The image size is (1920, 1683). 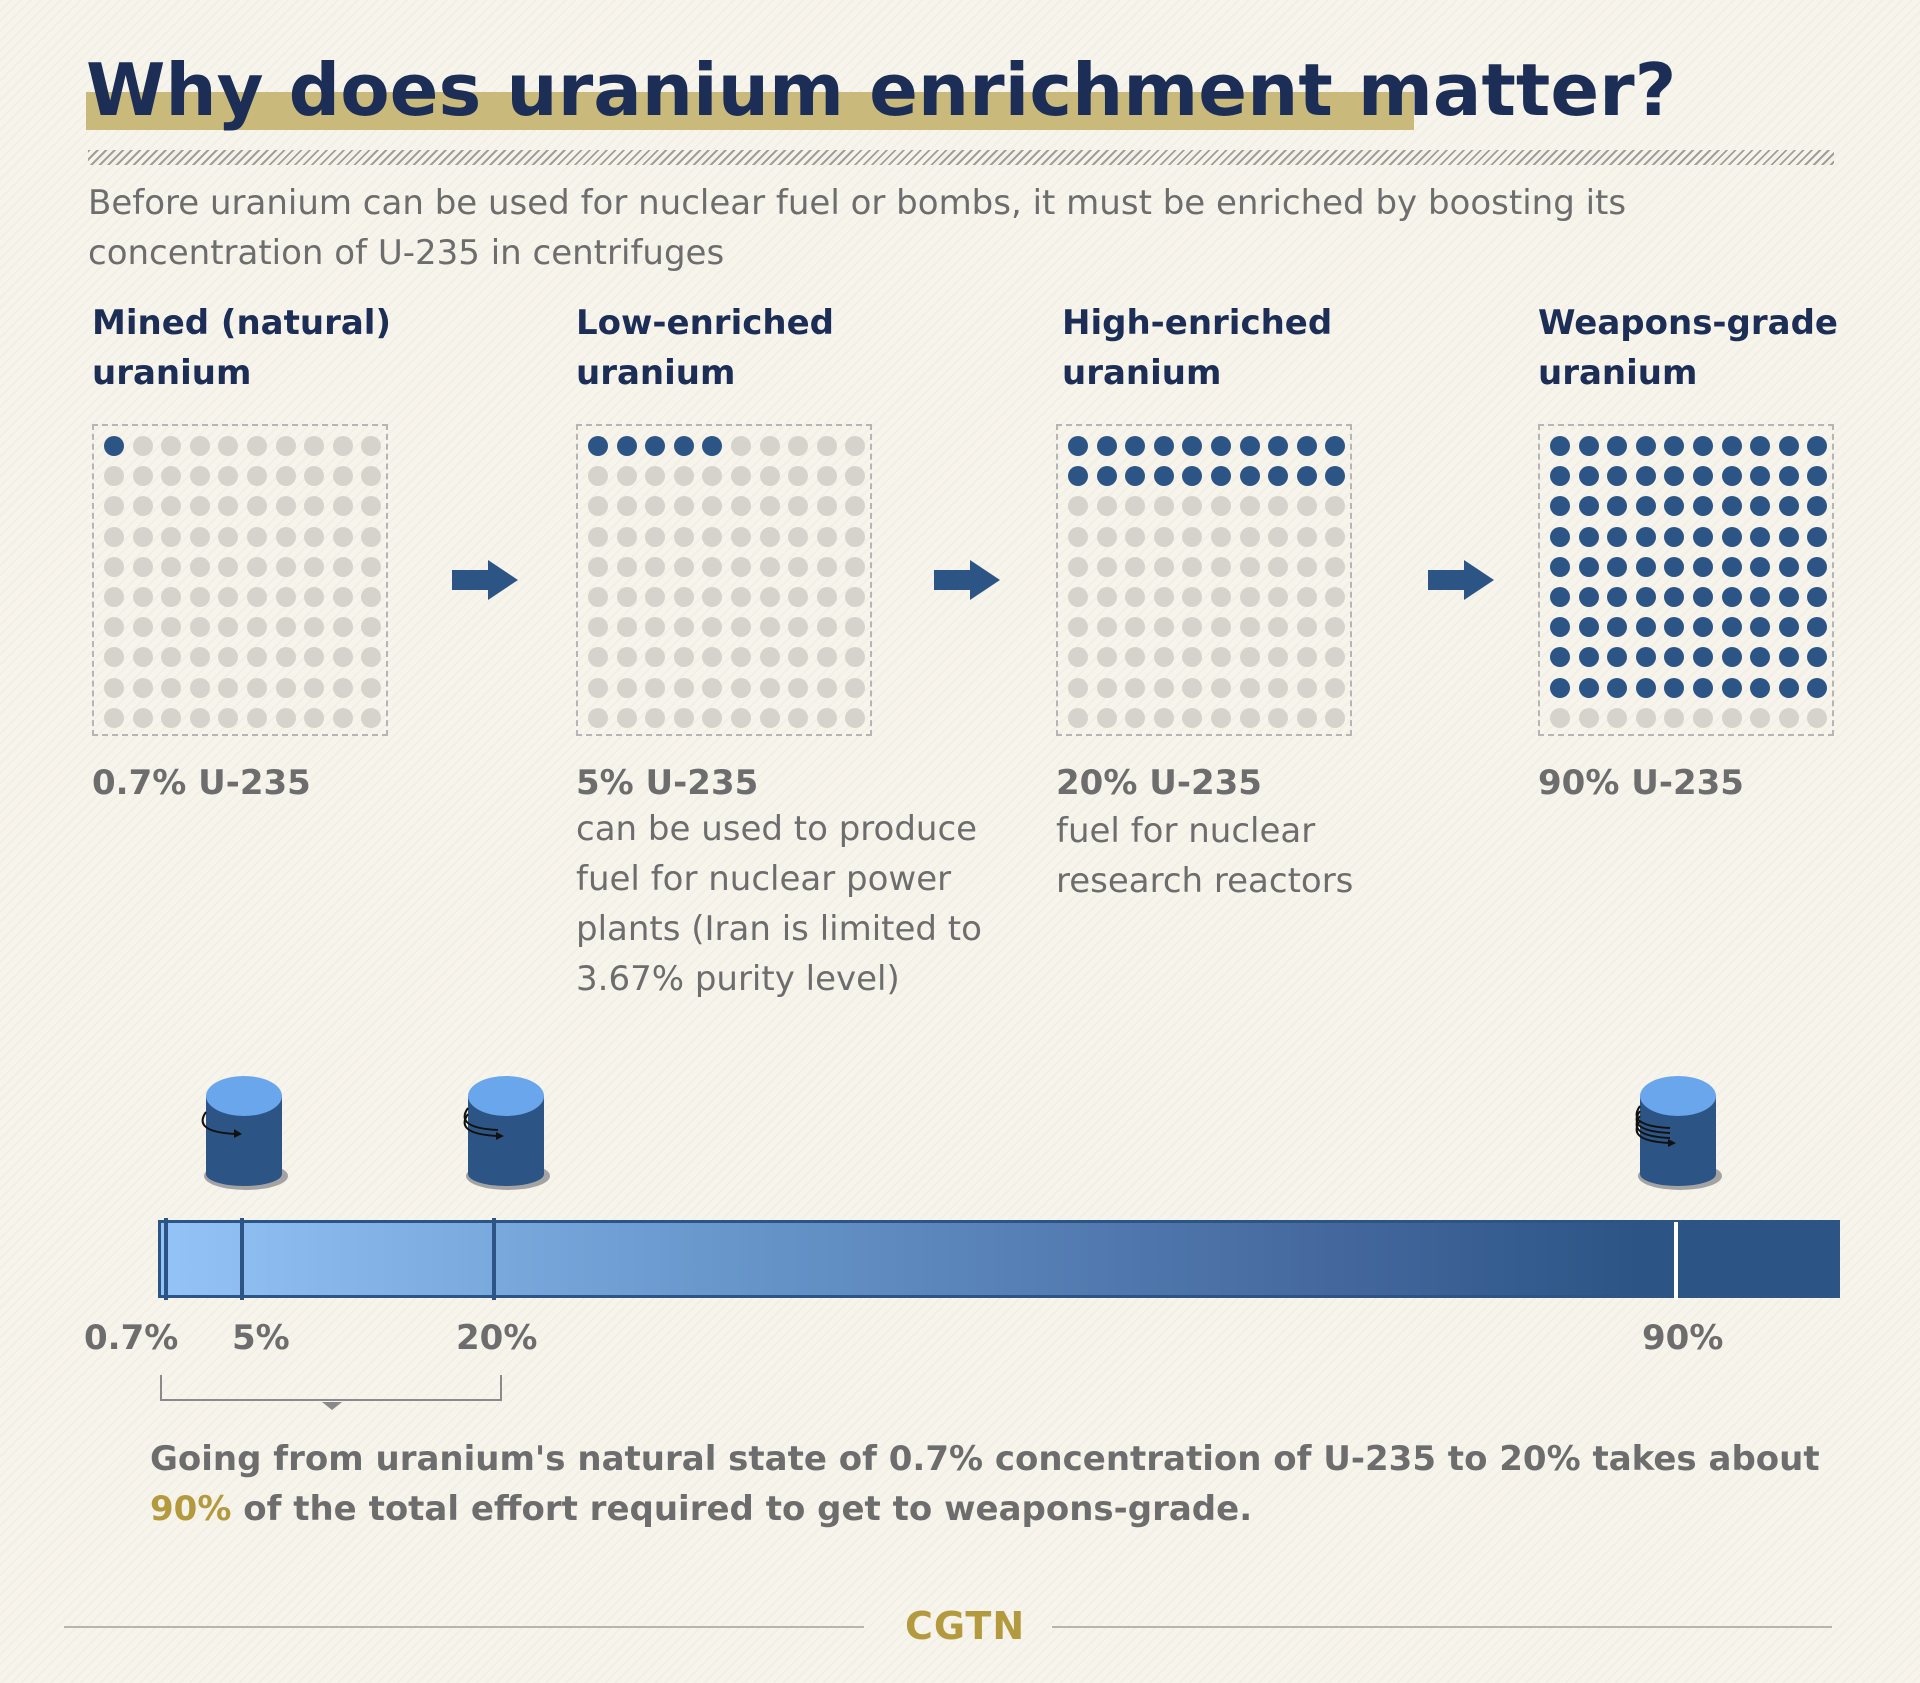 I want to click on stage-weapons-grade: Weapons-grade uranium, so click(x=1718, y=348).